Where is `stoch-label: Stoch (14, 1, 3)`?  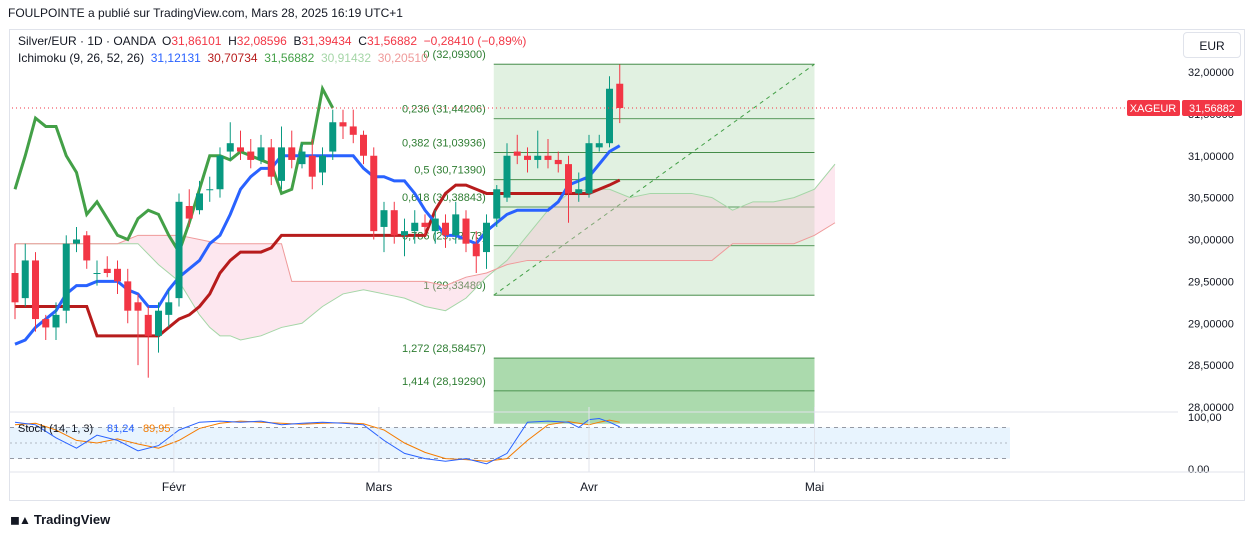
stoch-label: Stoch (14, 1, 3) is located at coordinates (55, 429).